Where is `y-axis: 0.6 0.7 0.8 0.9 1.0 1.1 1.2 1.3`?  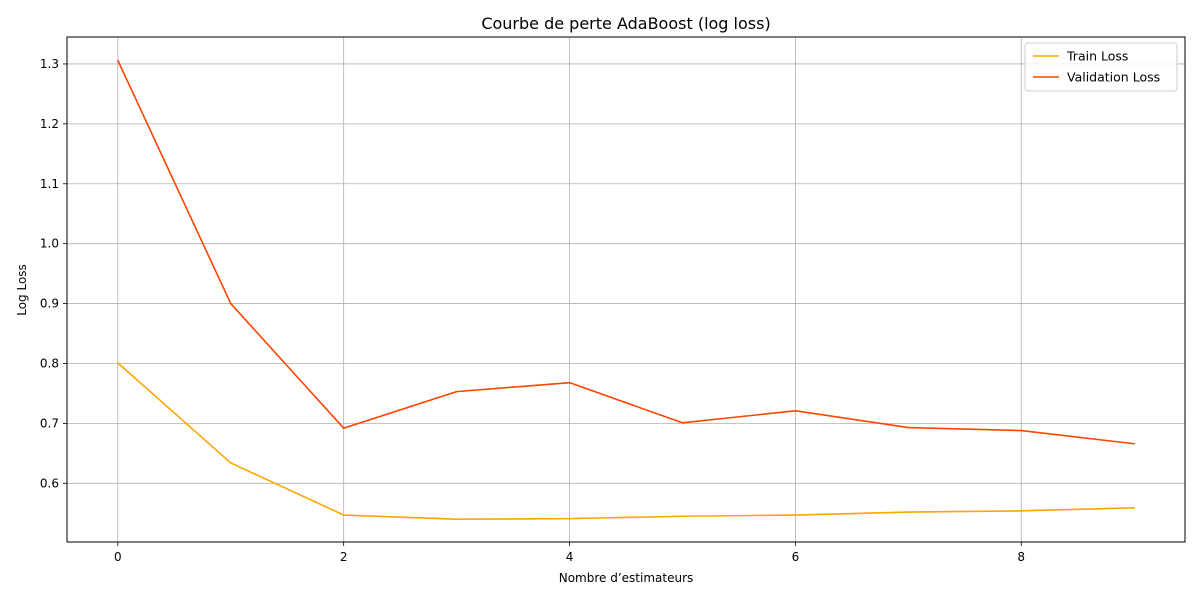 y-axis: 0.6 0.7 0.8 0.9 1.0 1.1 1.2 1.3 is located at coordinates (53, 273).